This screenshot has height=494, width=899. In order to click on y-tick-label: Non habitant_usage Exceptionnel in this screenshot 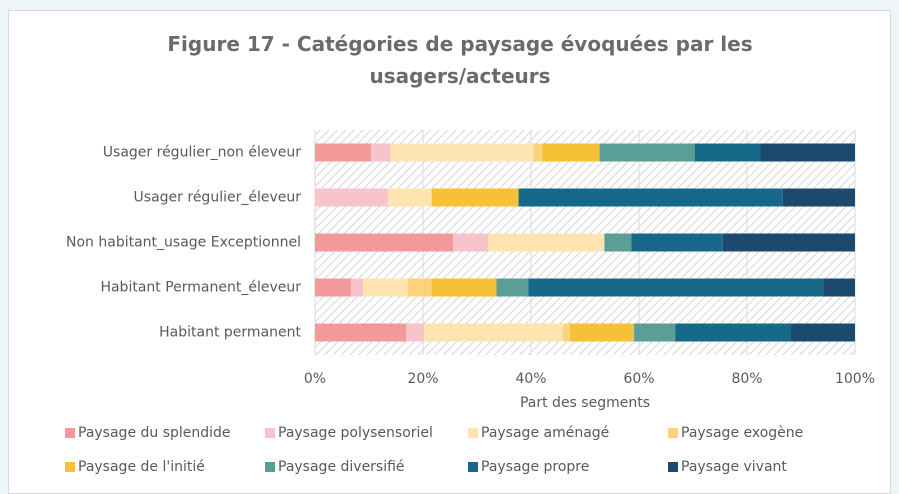, I will do `click(183, 243)`.